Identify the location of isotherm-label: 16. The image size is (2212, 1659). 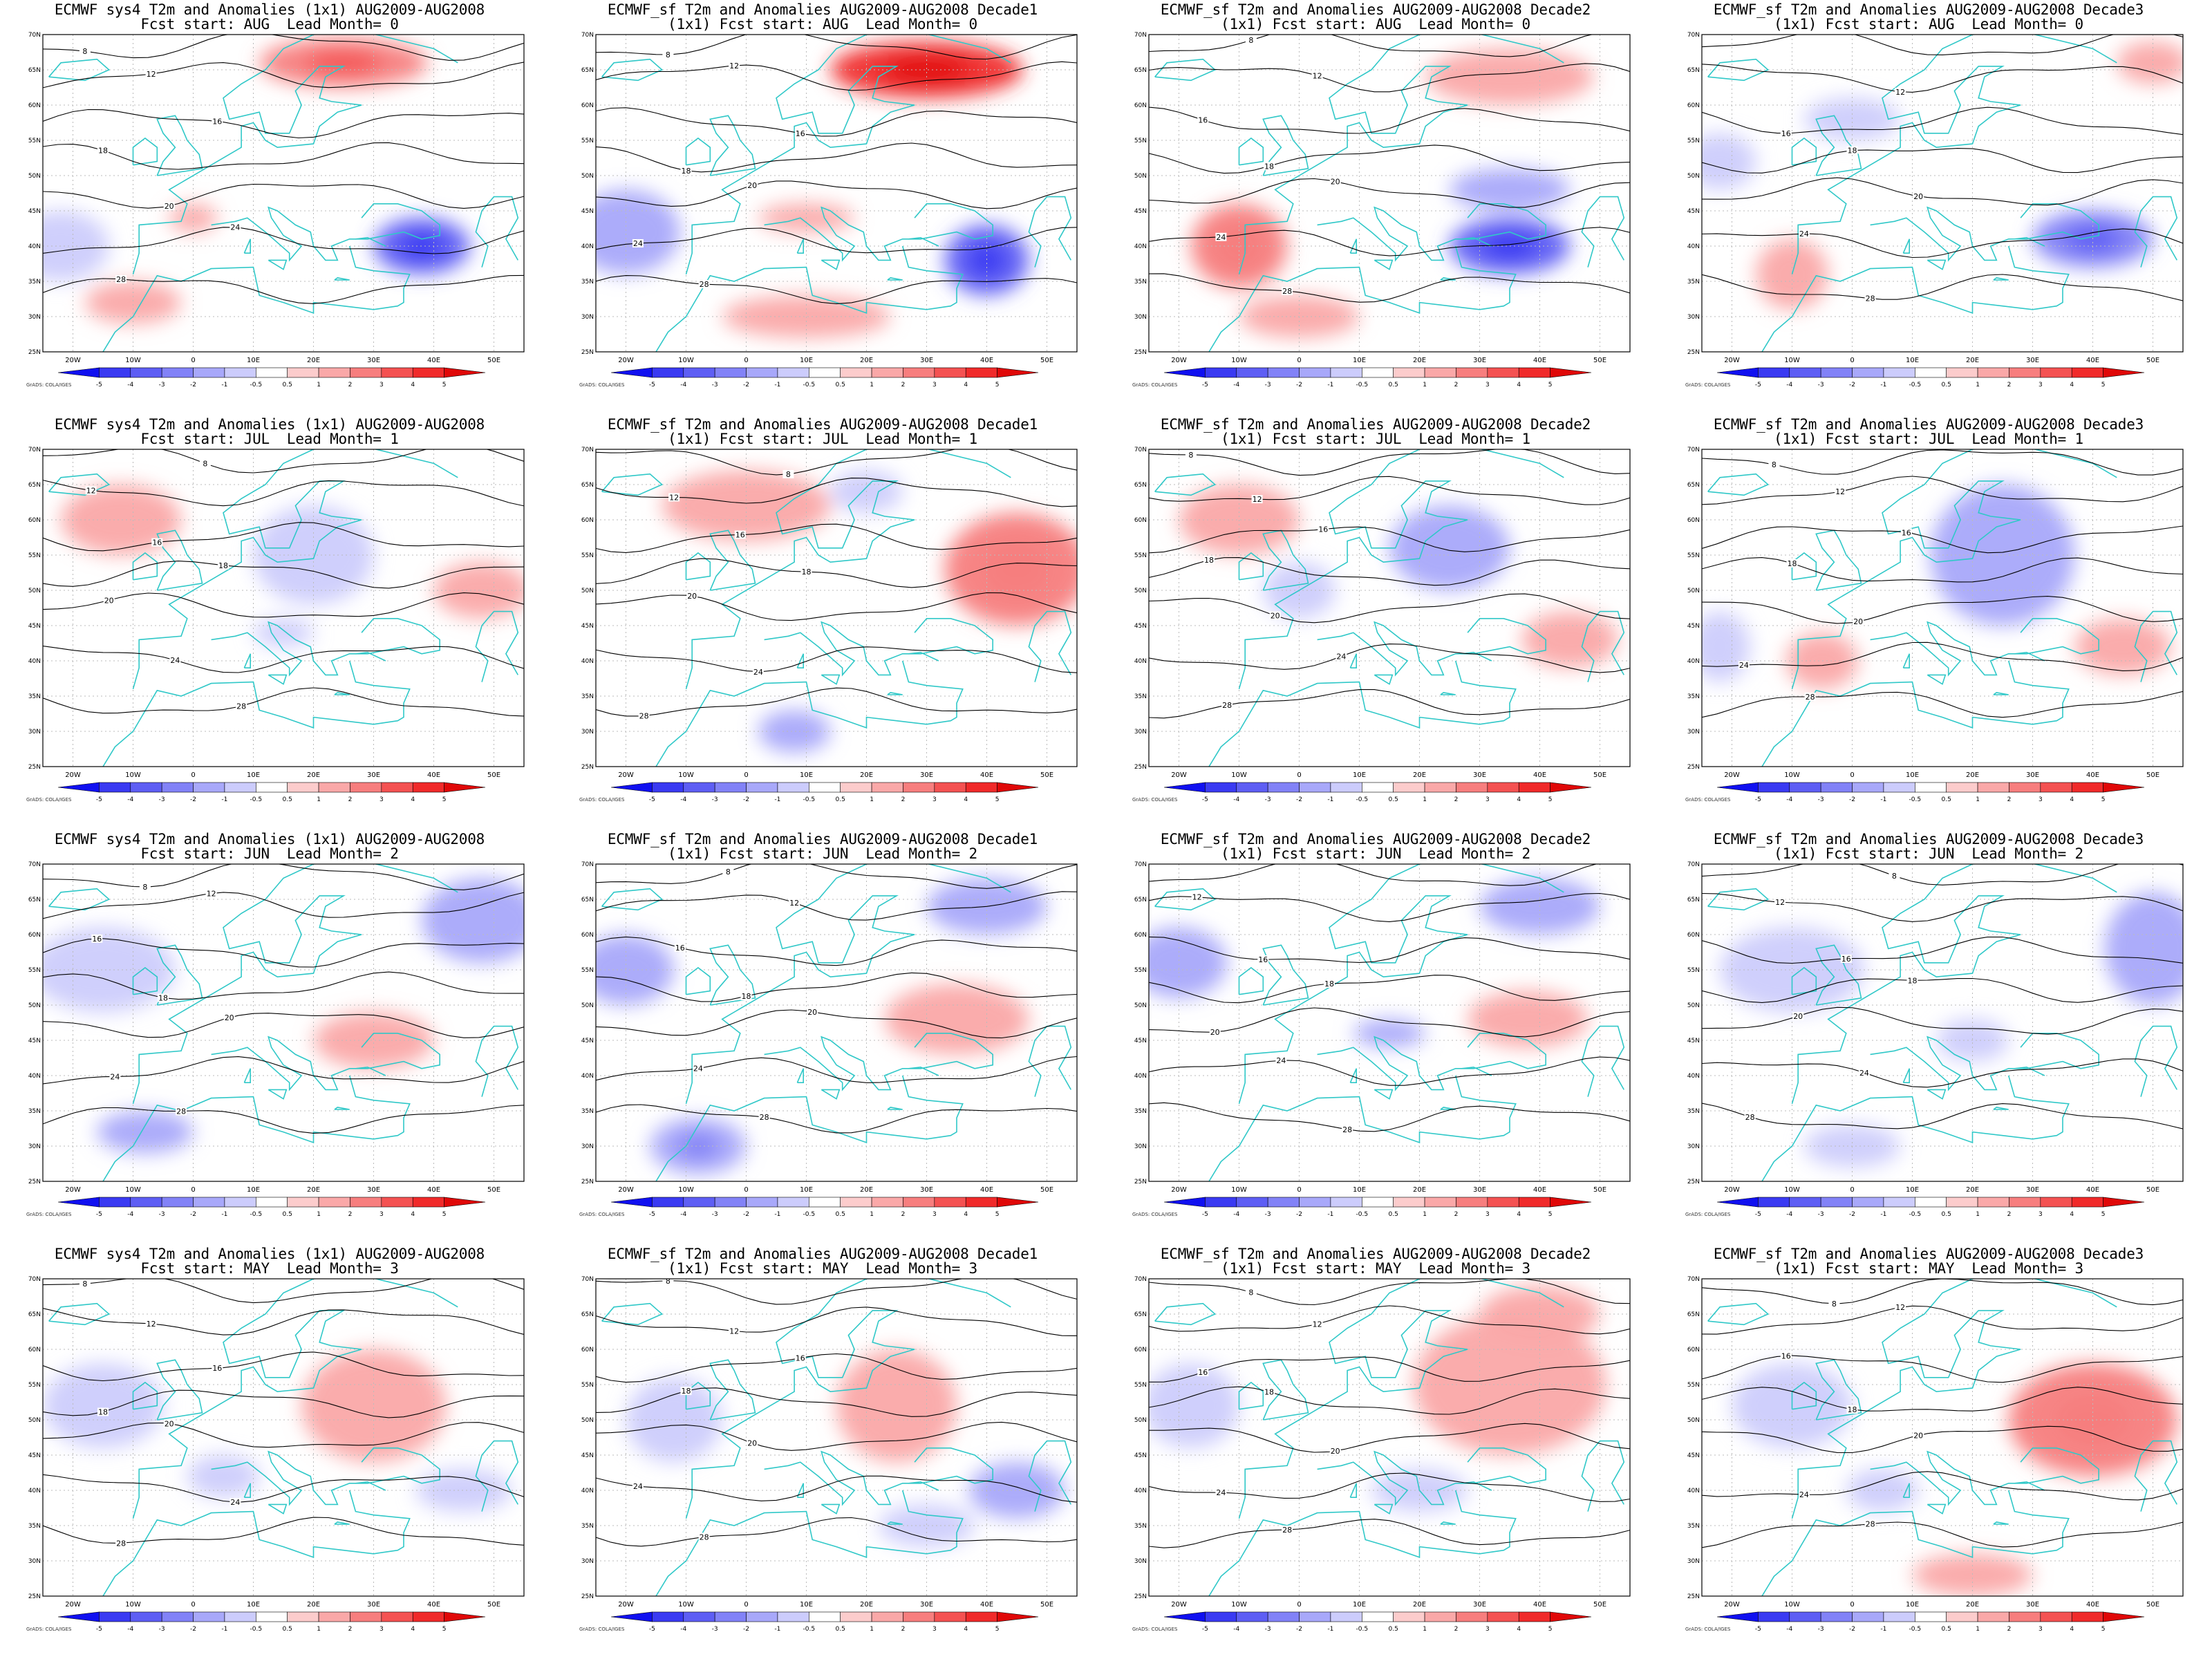
(157, 542).